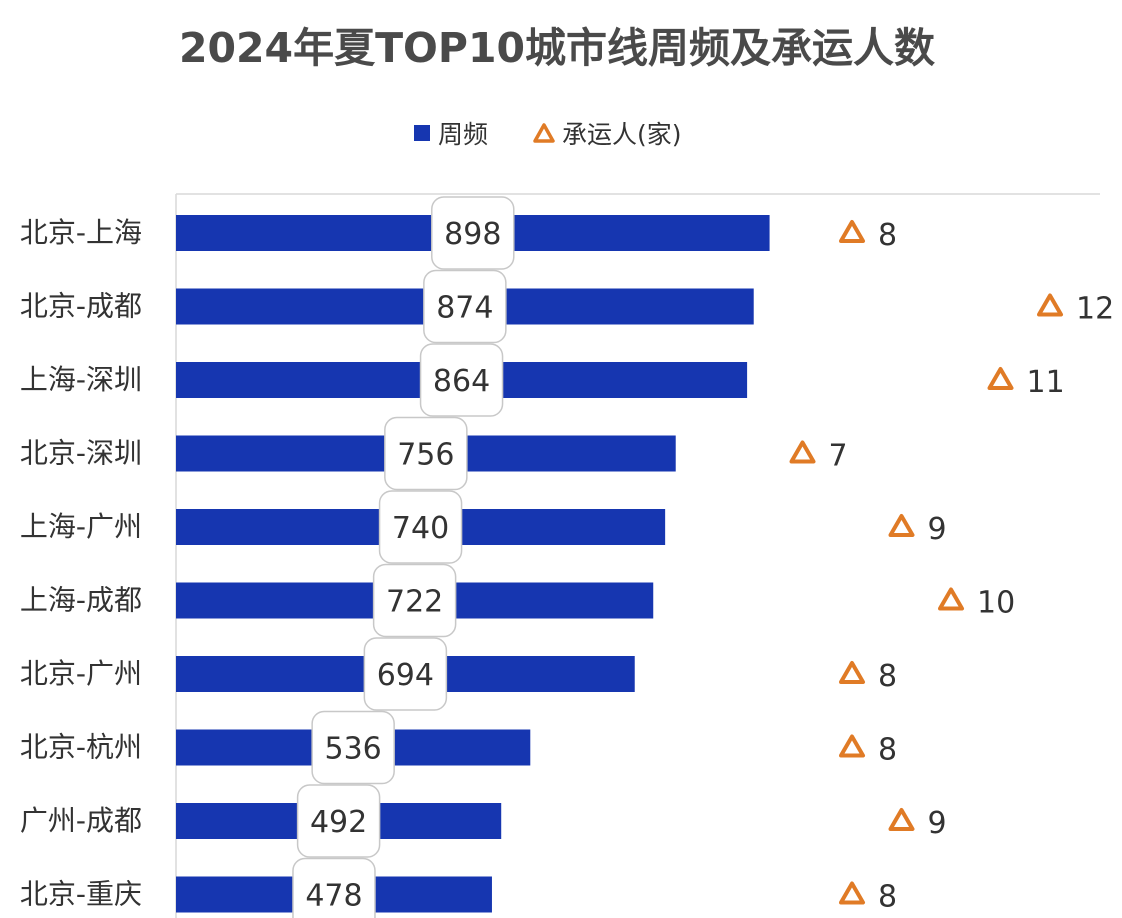  Describe the element at coordinates (81, 306) in the screenshot. I see `category-label: 北京-成都` at that location.